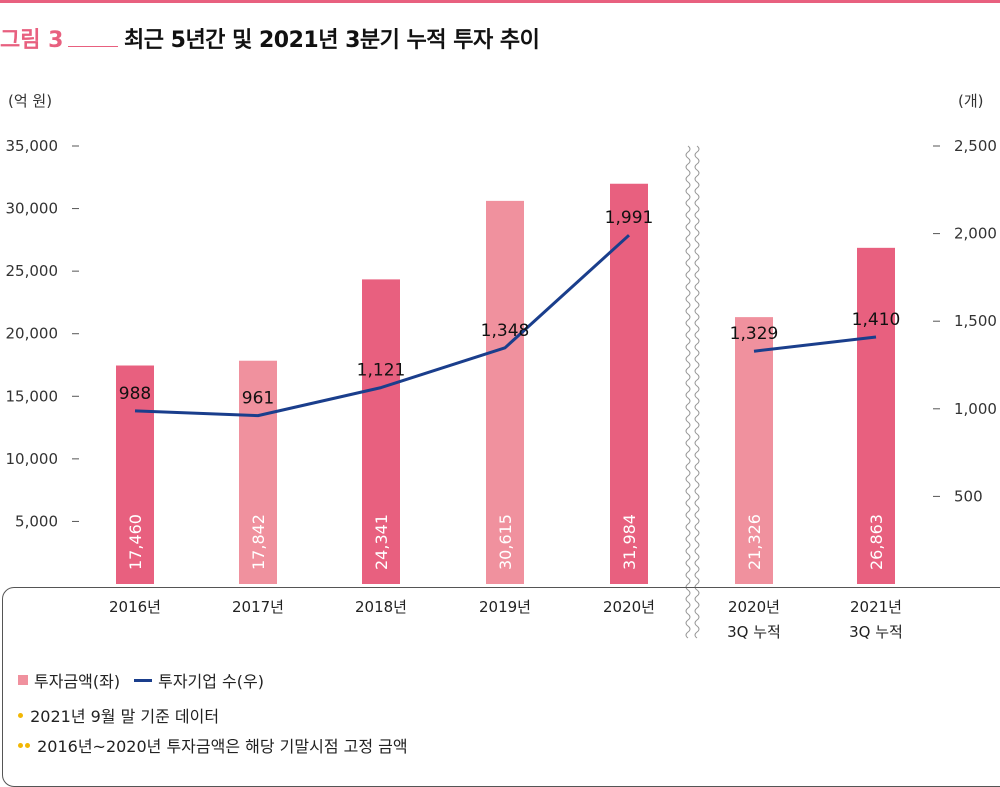  I want to click on line-value-label: 1,121, so click(381, 371).